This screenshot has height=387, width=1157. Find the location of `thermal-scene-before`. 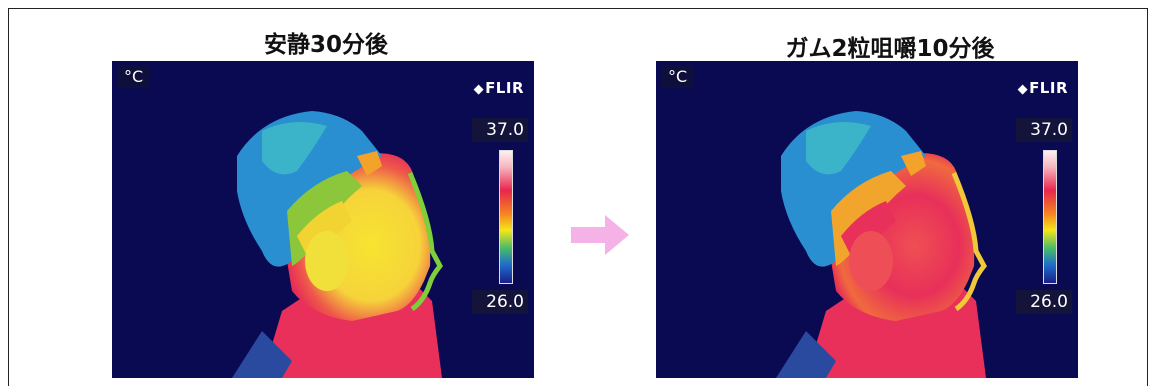

thermal-scene-before is located at coordinates (337, 244).